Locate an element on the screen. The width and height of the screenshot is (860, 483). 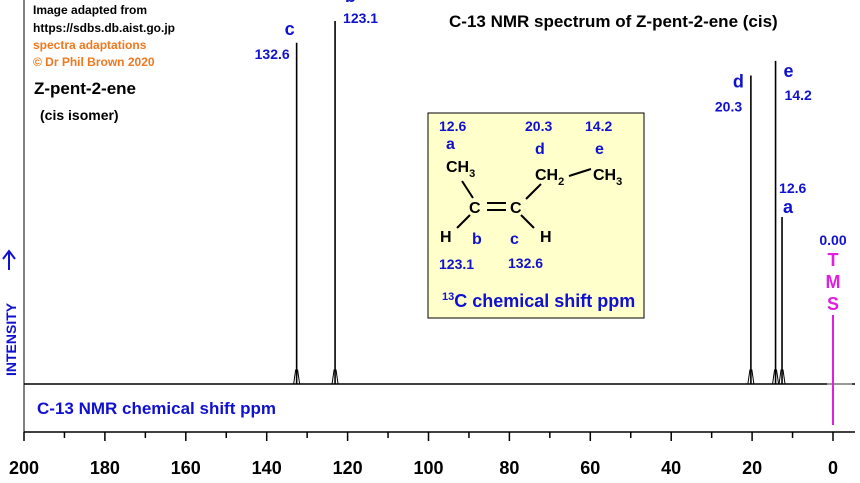
x-tick-label: 160 is located at coordinates (186, 468).